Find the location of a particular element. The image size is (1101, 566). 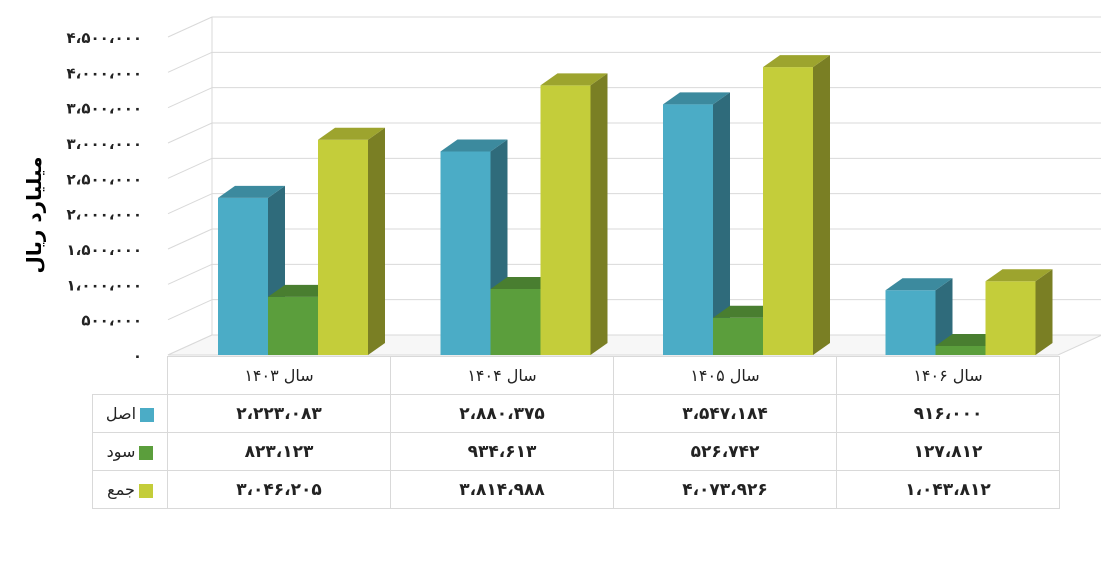

data-label: ۱۲۷،۸۱۲ is located at coordinates (948, 451).